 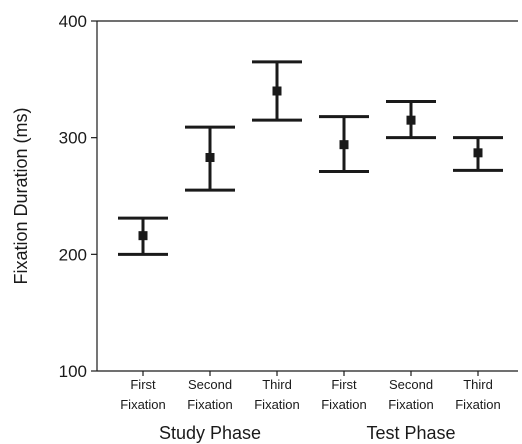 What do you see at coordinates (210, 433) in the screenshot?
I see `group-label: Study Phase` at bounding box center [210, 433].